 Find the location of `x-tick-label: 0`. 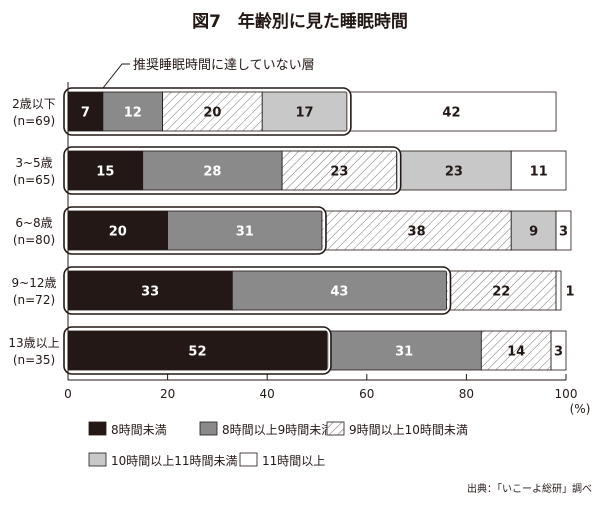

x-tick-label: 0 is located at coordinates (68, 394).